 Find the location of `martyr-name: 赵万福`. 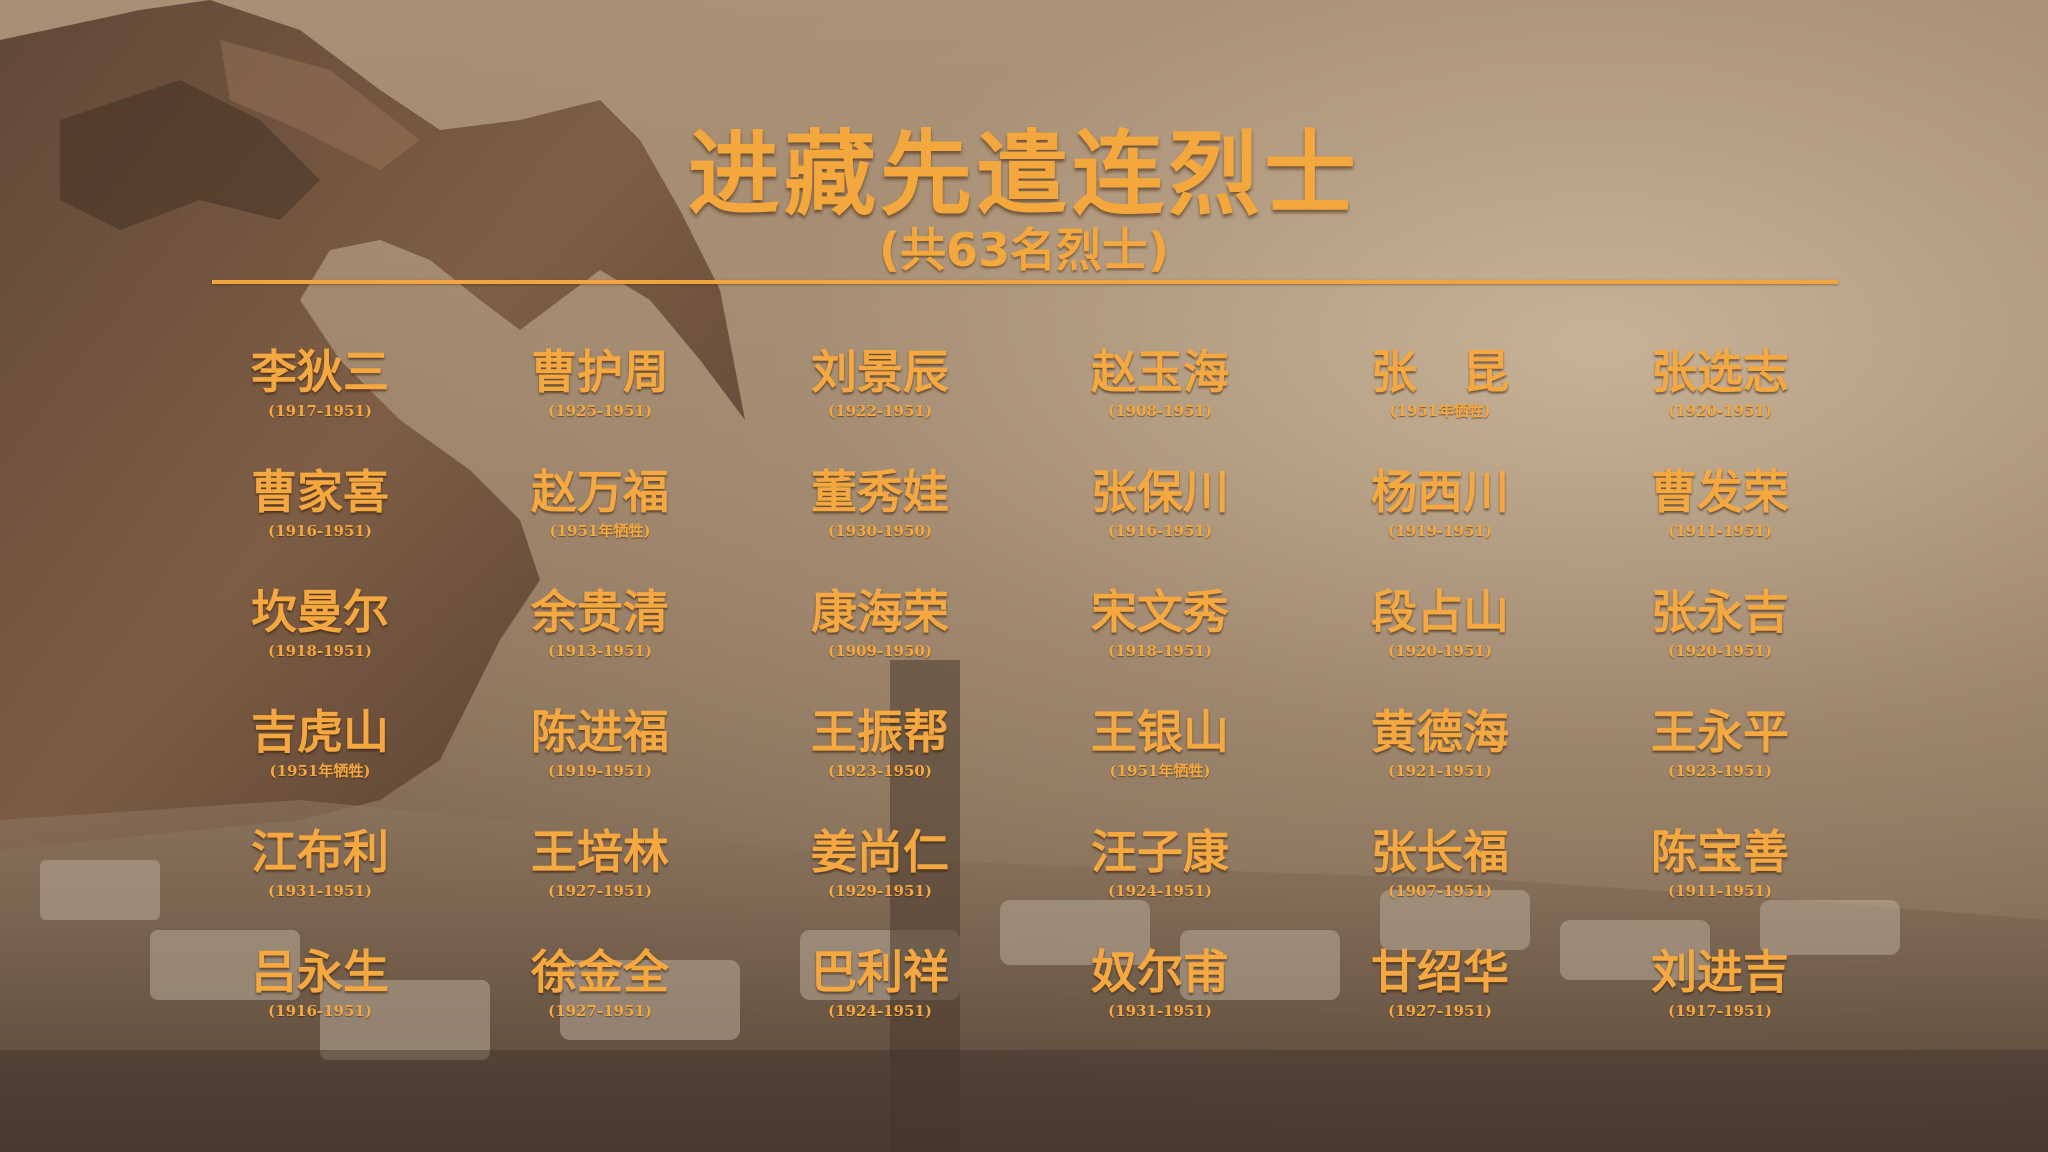

martyr-name: 赵万福 is located at coordinates (600, 492).